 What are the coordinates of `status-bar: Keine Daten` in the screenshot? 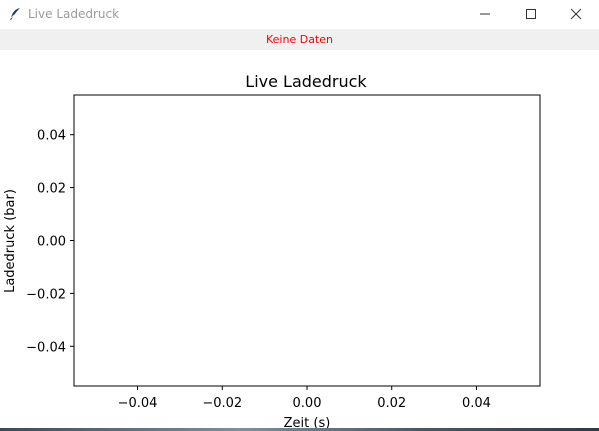 It's located at (299, 39).